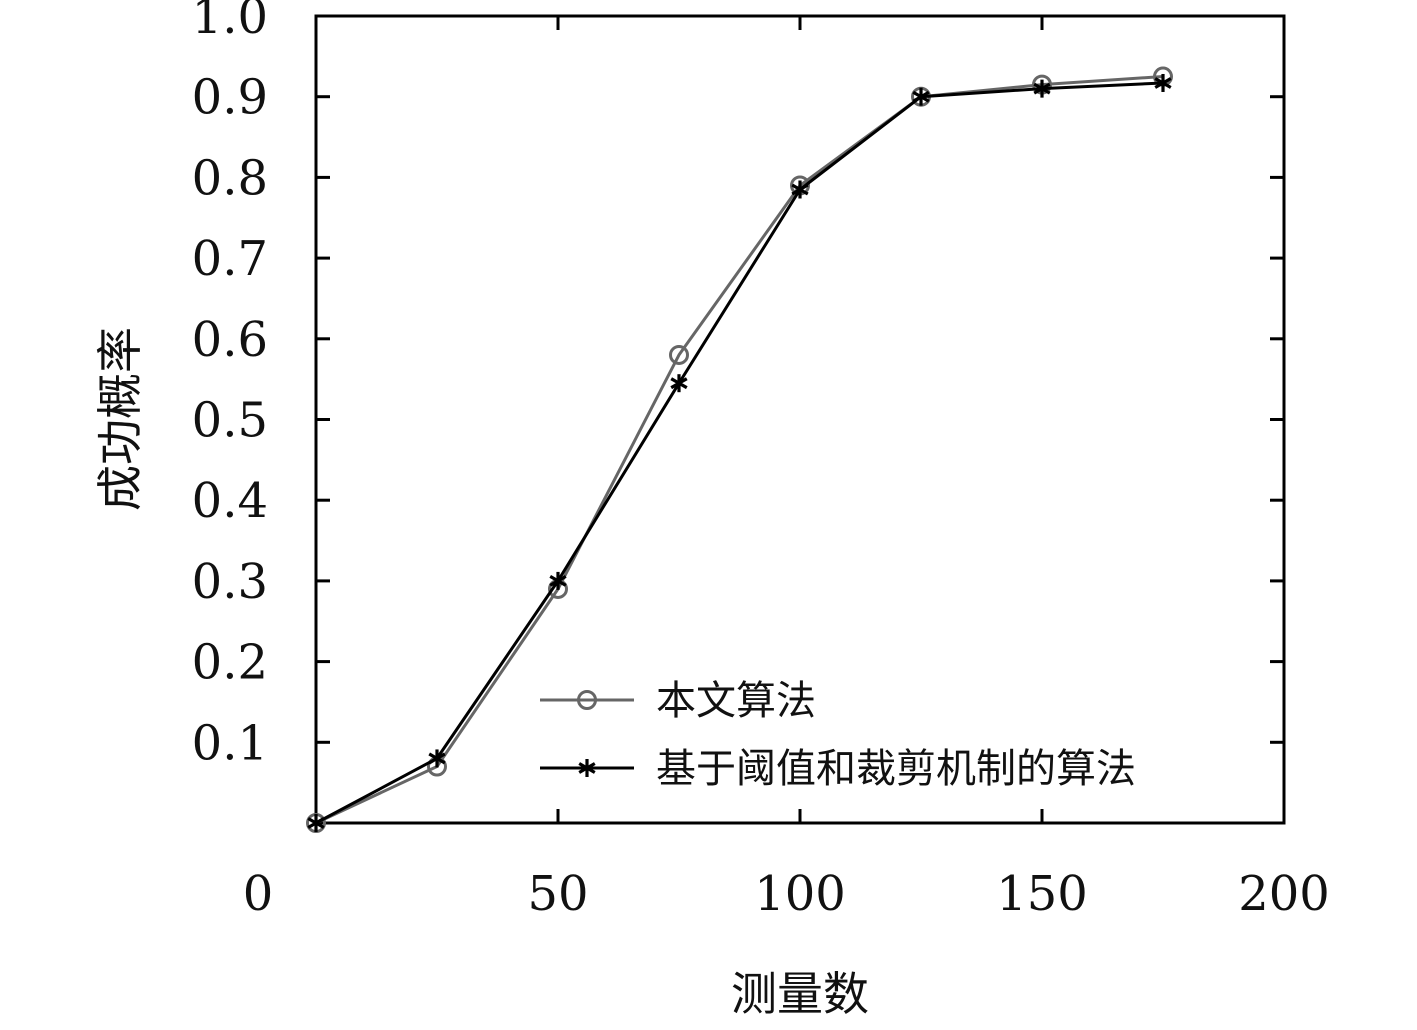 The width and height of the screenshot is (1417, 1030). What do you see at coordinates (230, 22) in the screenshot?
I see `y-tick-label: 1.0` at bounding box center [230, 22].